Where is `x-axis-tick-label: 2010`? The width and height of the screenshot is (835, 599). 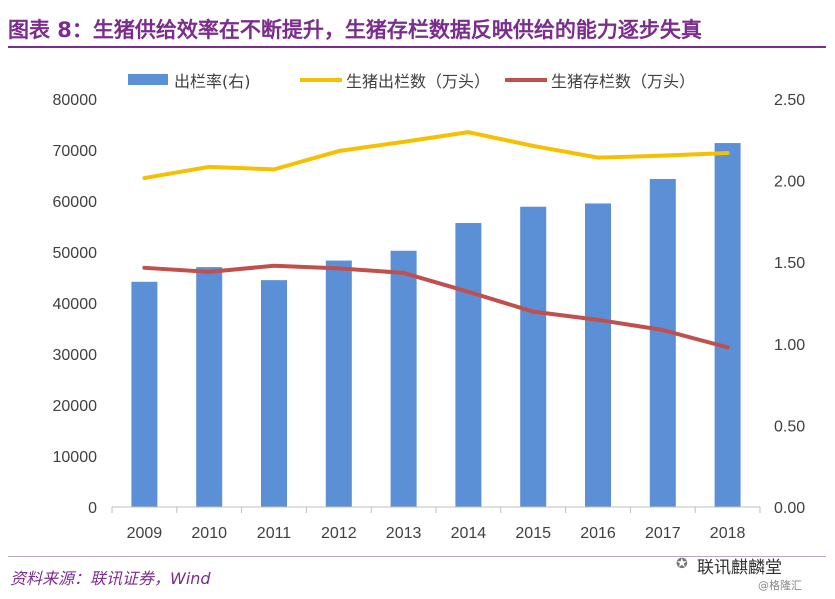
x-axis-tick-label: 2010 is located at coordinates (209, 533).